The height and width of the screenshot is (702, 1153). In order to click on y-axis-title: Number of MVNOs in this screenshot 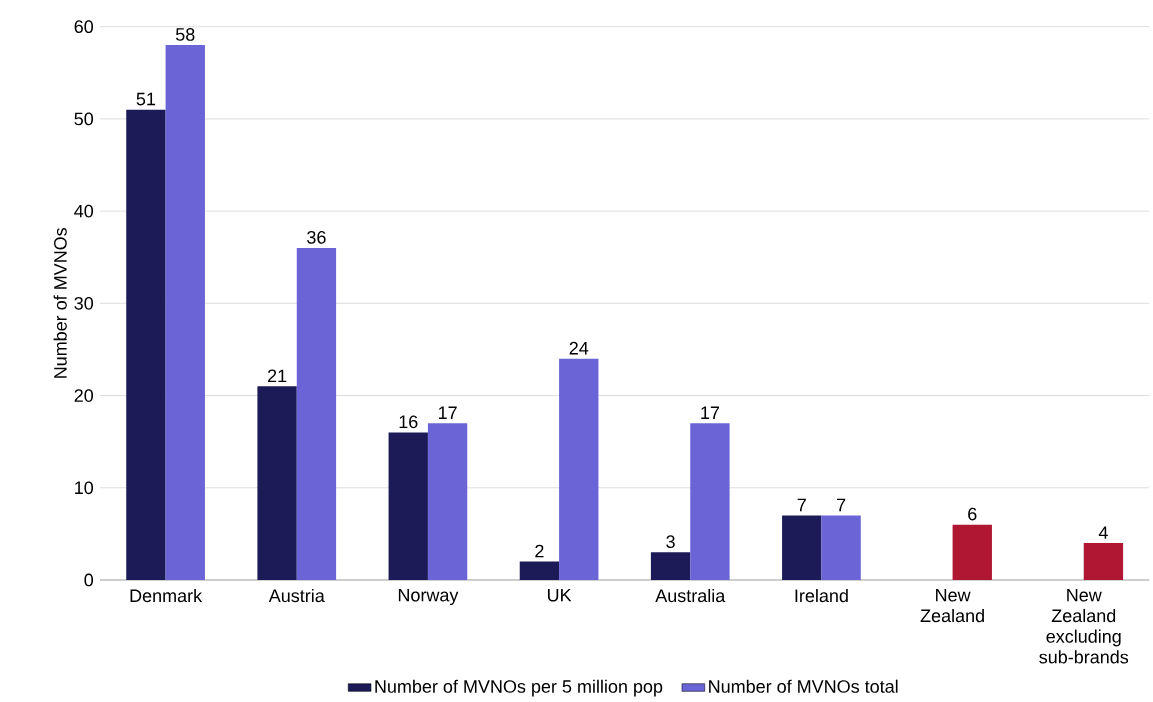, I will do `click(60, 302)`.